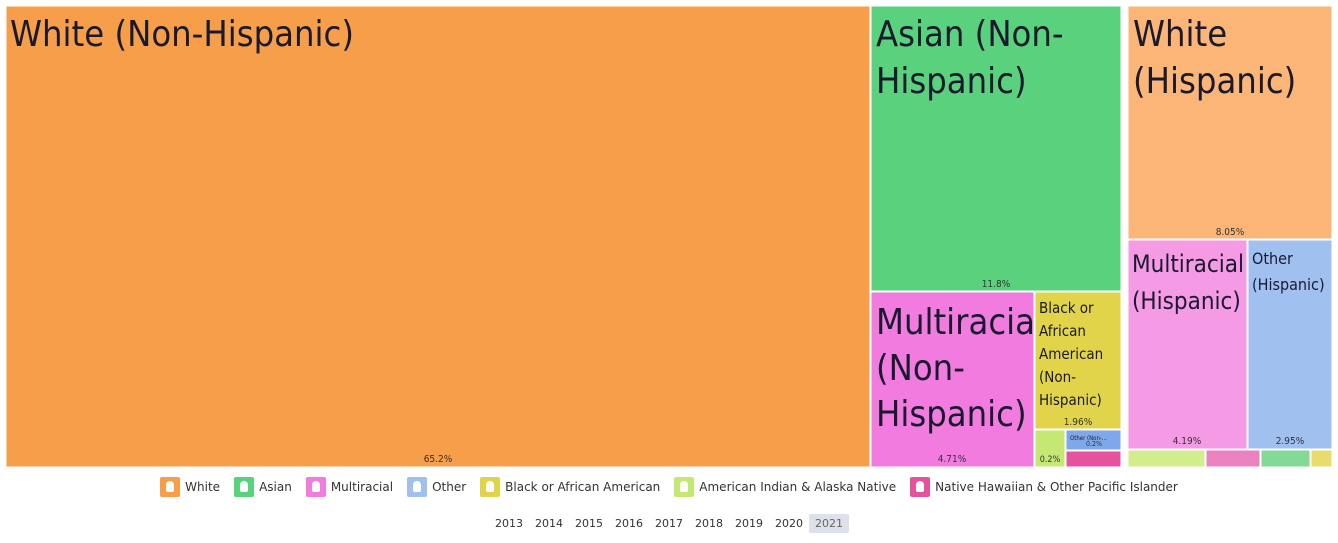 The height and width of the screenshot is (543, 1338). I want to click on legend-label: American Indian & Alaska Native, so click(798, 487).